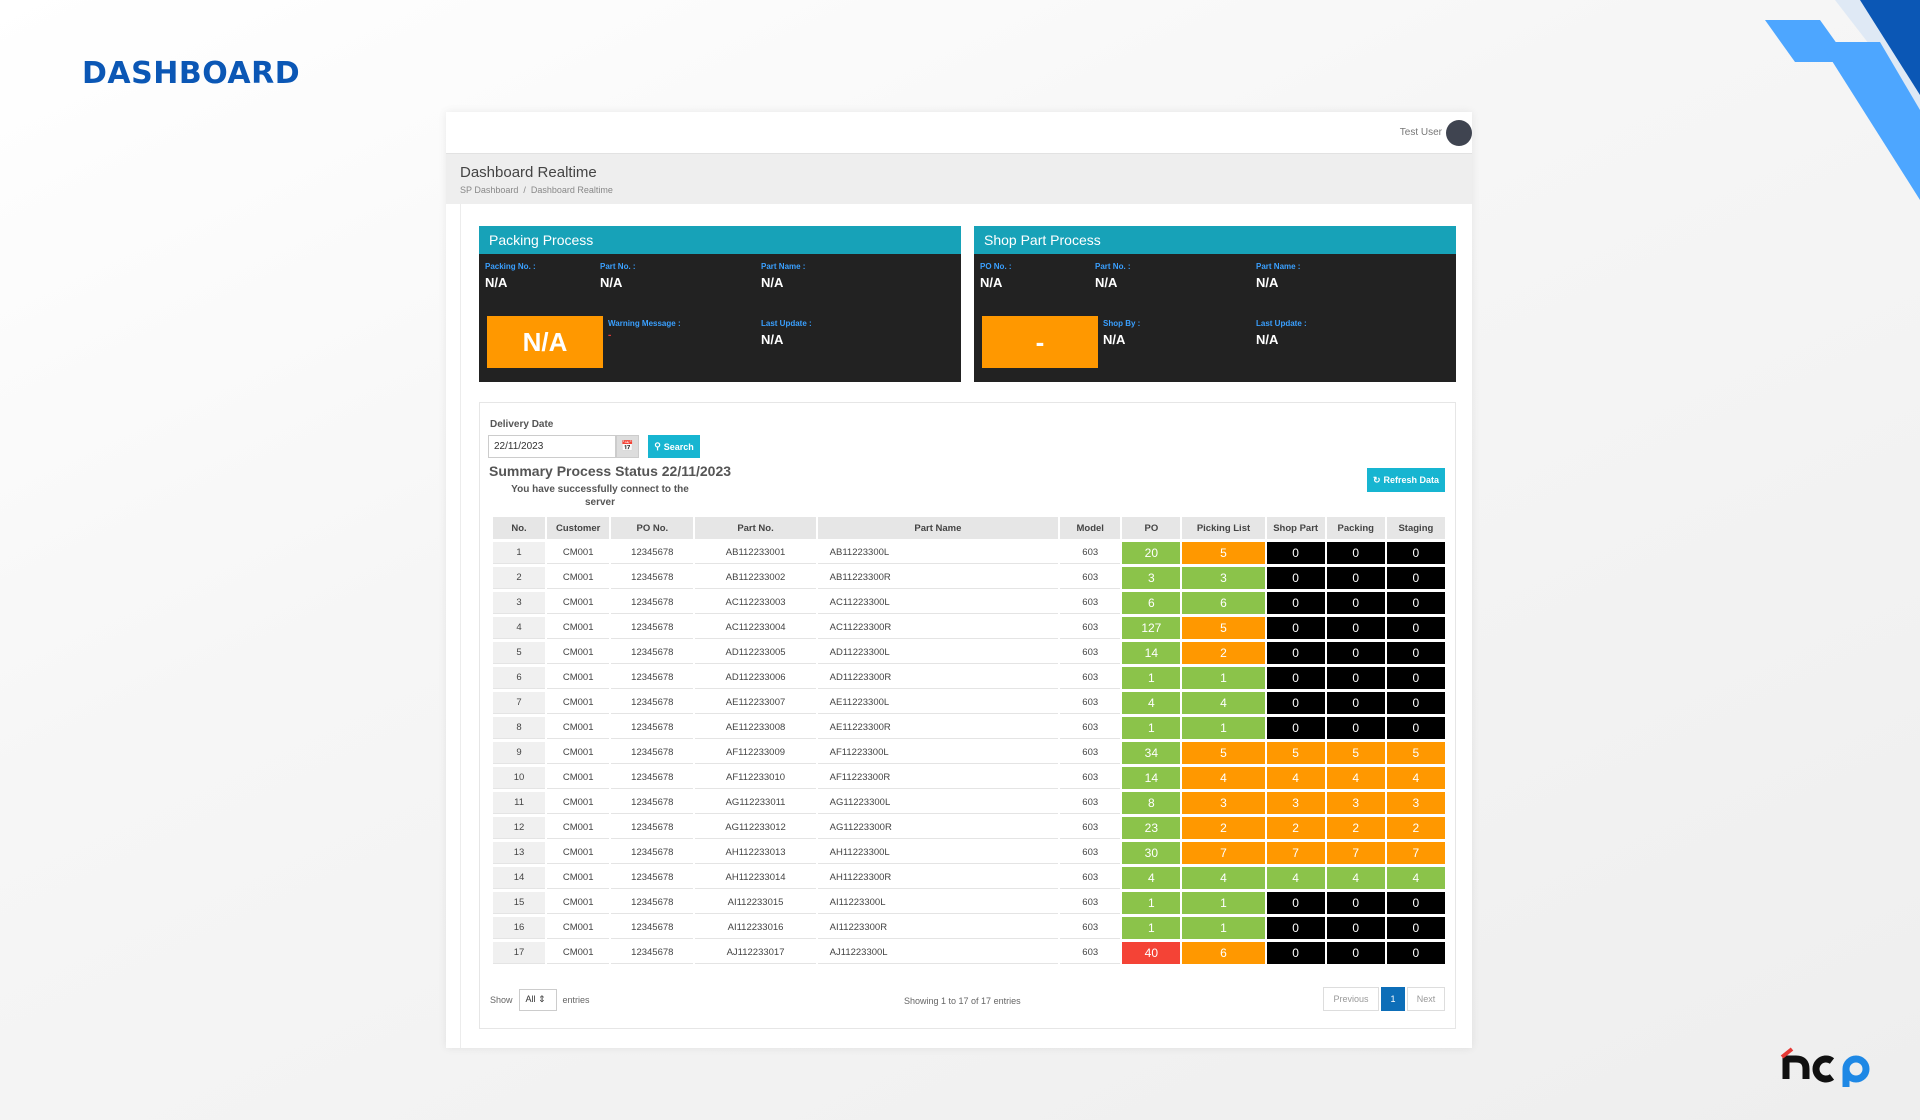  Describe the element at coordinates (938, 828) in the screenshot. I see `table-cell: AG11223300R` at that location.